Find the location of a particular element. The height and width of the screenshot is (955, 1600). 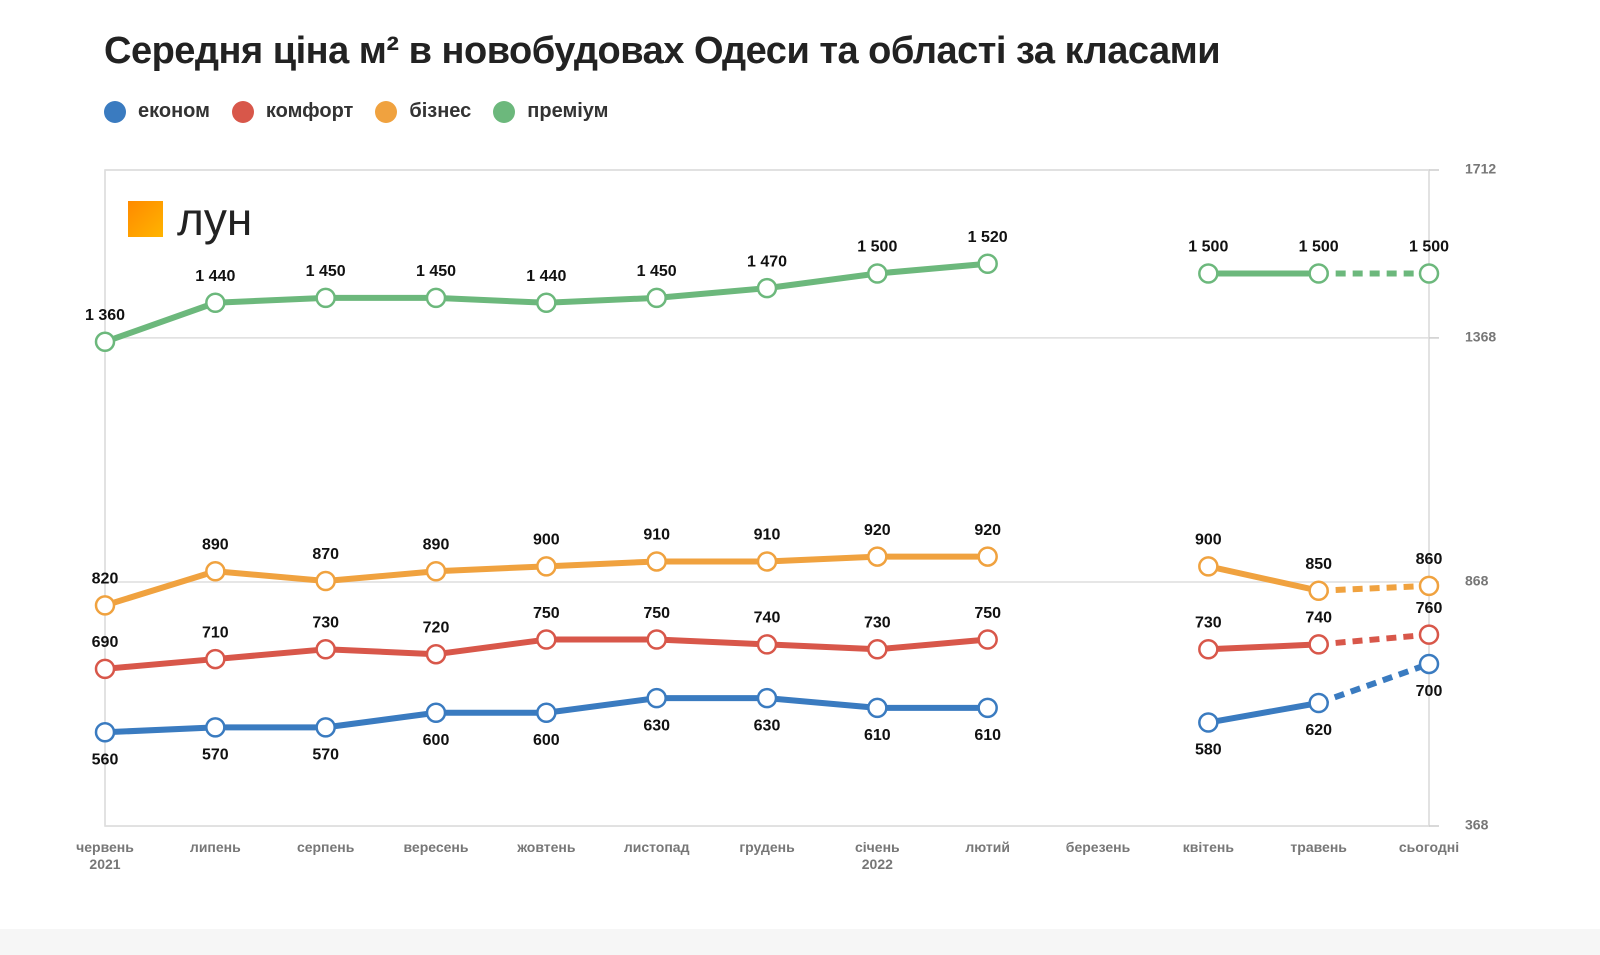

data-label: 700 is located at coordinates (1429, 691).